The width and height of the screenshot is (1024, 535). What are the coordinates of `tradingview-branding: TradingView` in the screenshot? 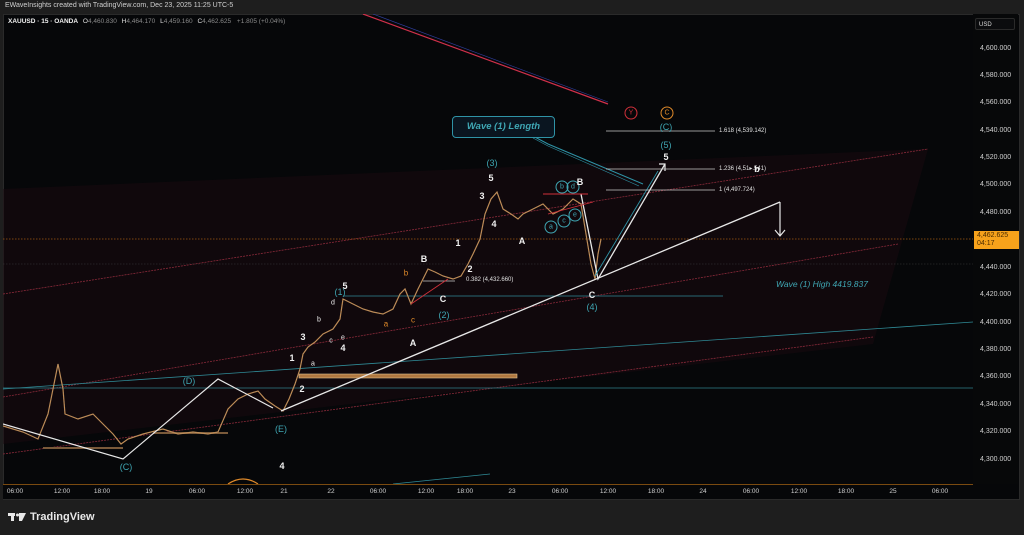 It's located at (51, 517).